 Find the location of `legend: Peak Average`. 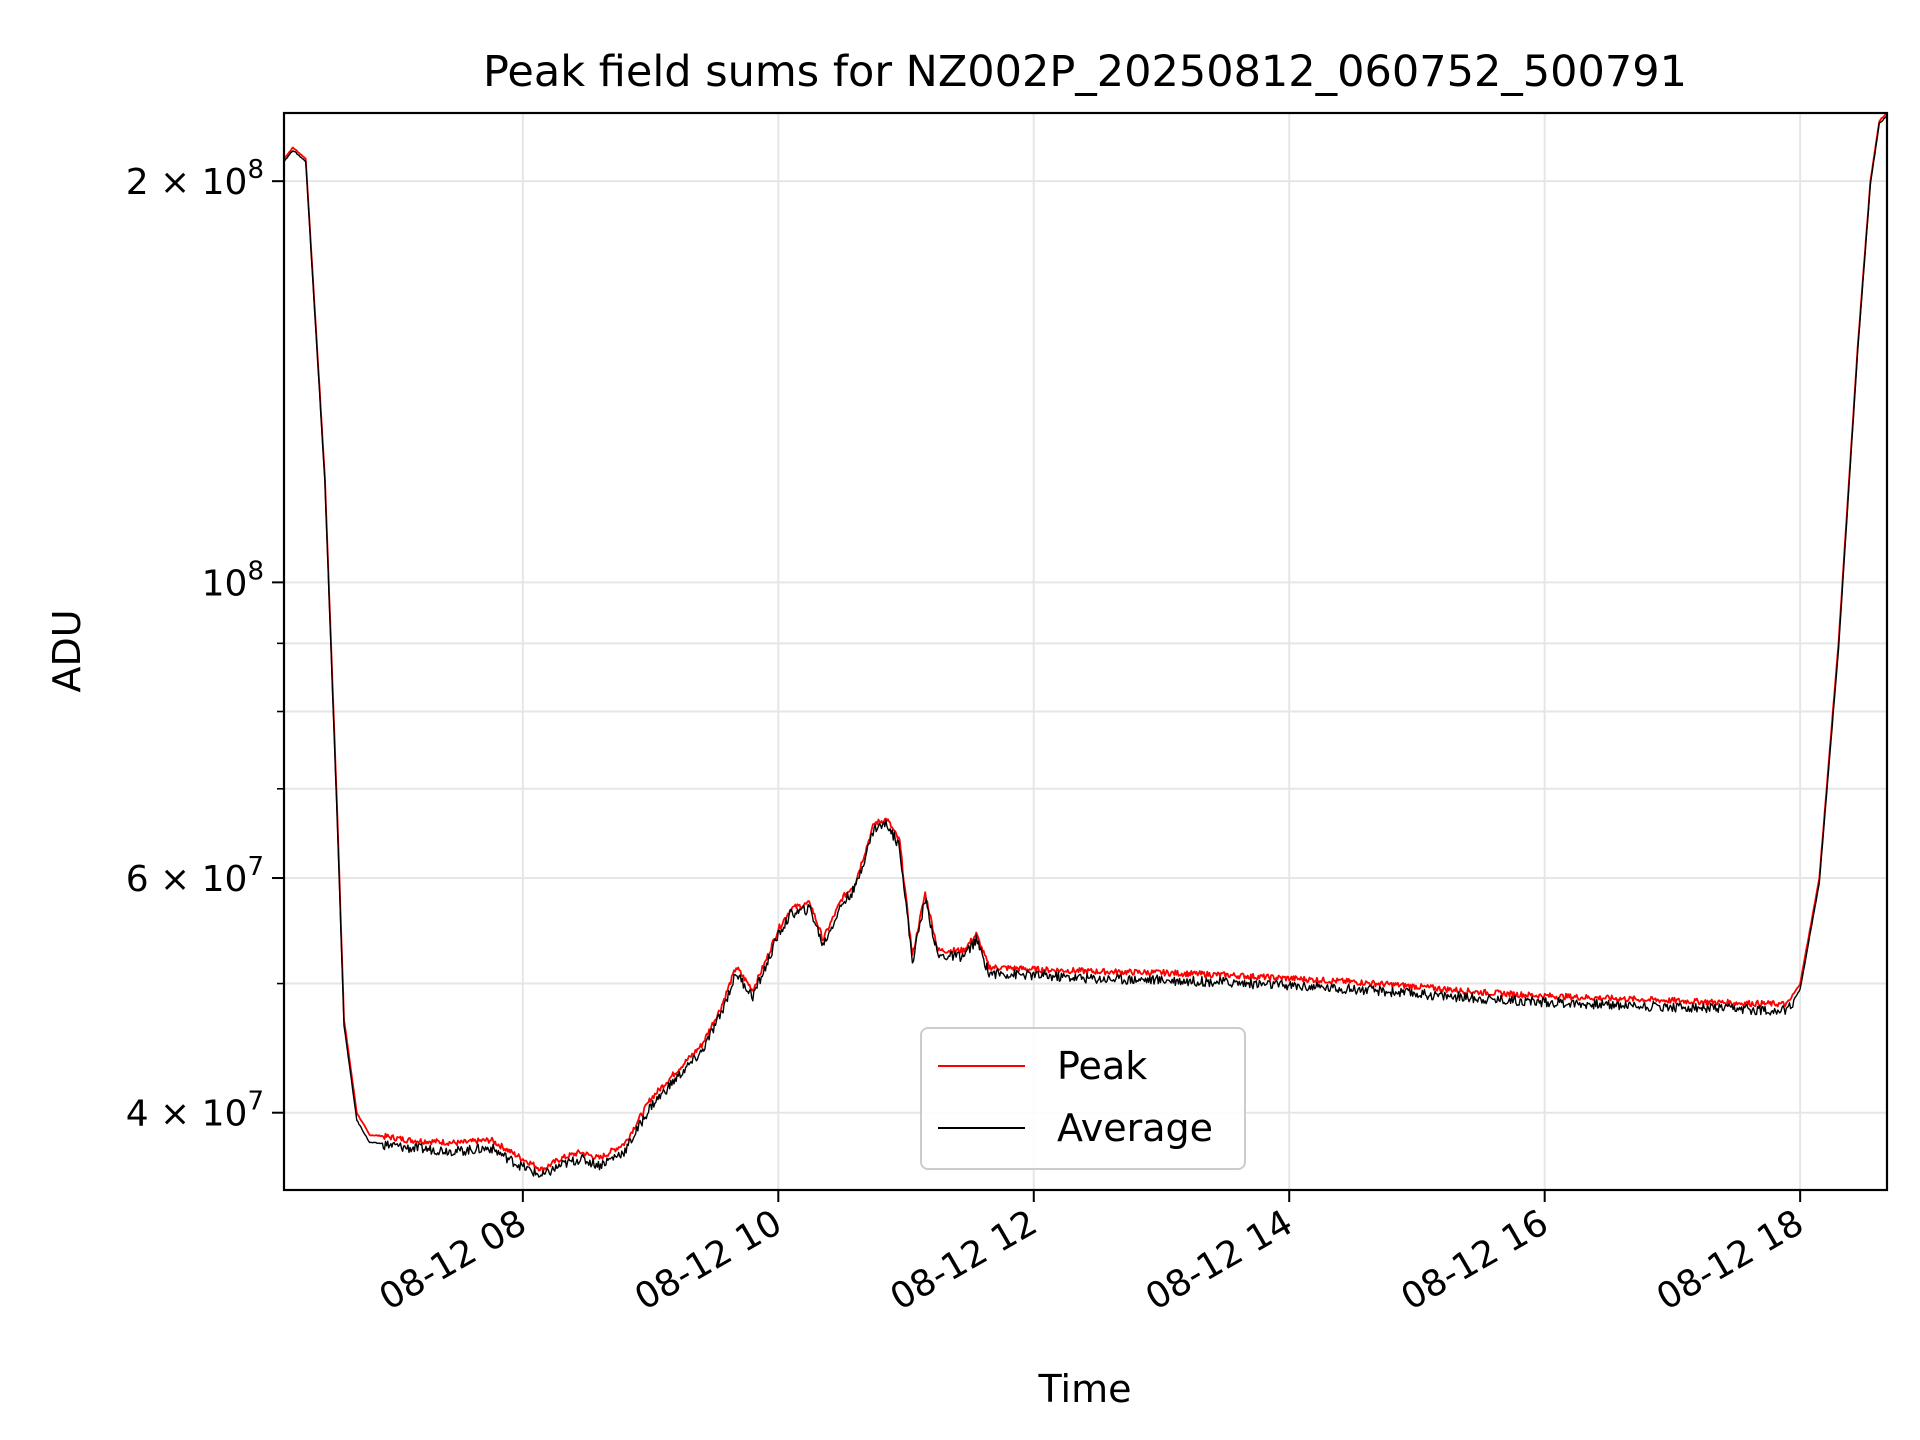

legend: Peak Average is located at coordinates (1083, 1098).